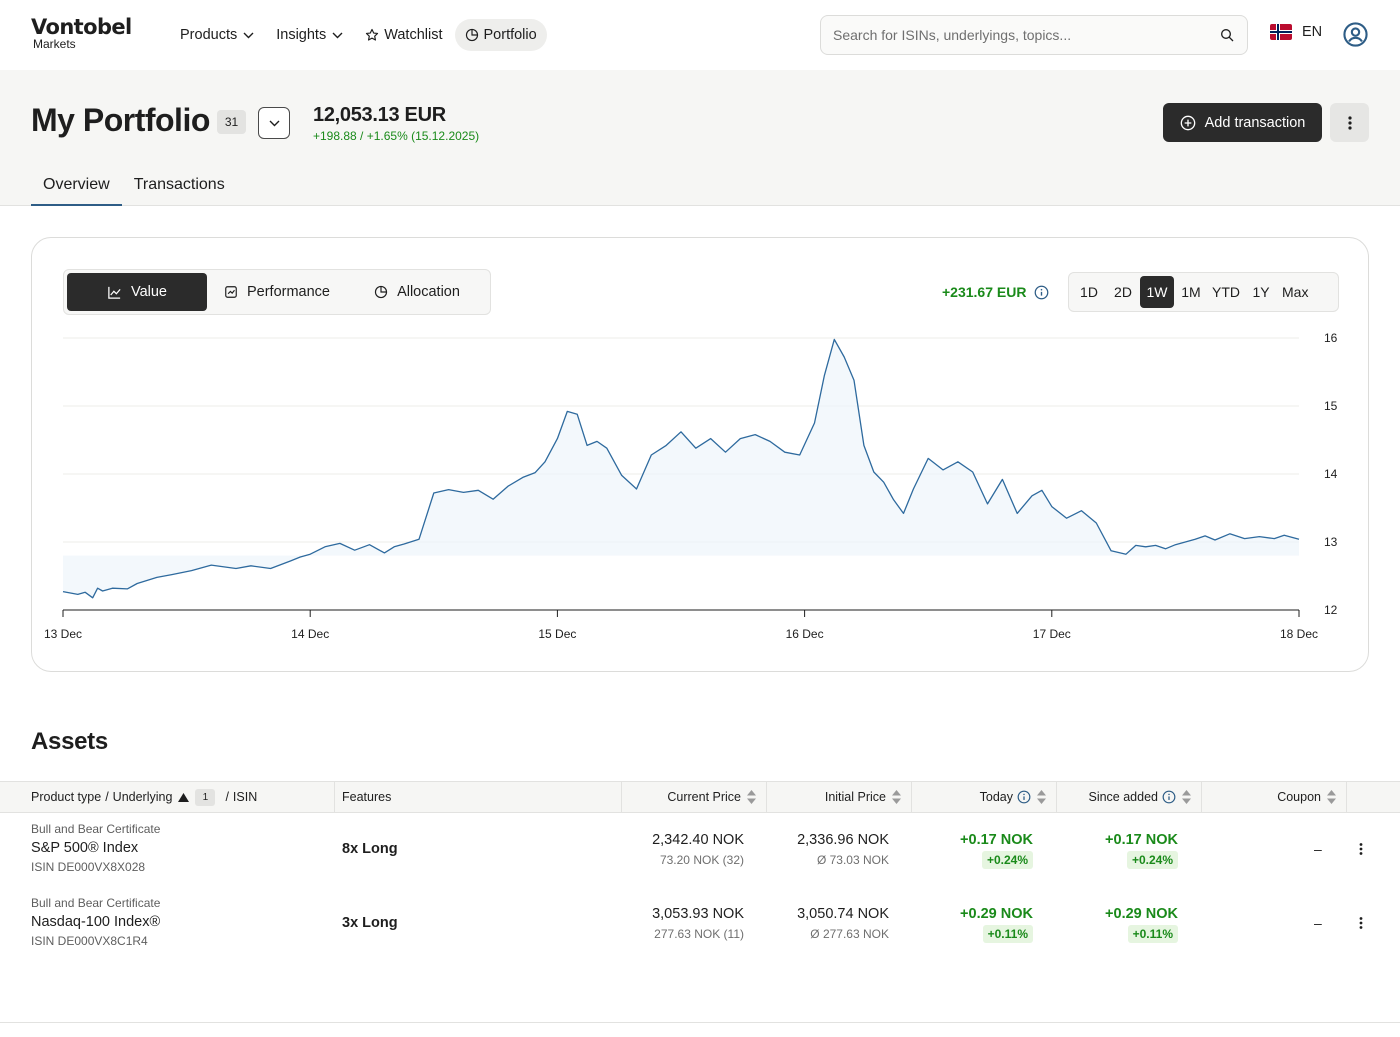 This screenshot has height=1037, width=1400. What do you see at coordinates (179, 184) in the screenshot?
I see `tab-transactions: Transactions` at bounding box center [179, 184].